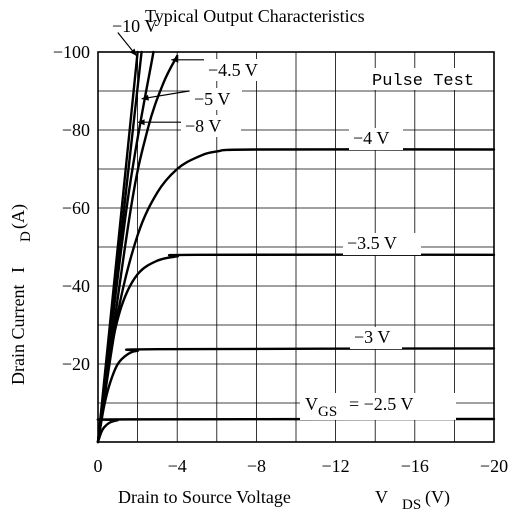 The image size is (510, 513). Describe the element at coordinates (76, 130) in the screenshot. I see `y-tick-label: −80` at that location.